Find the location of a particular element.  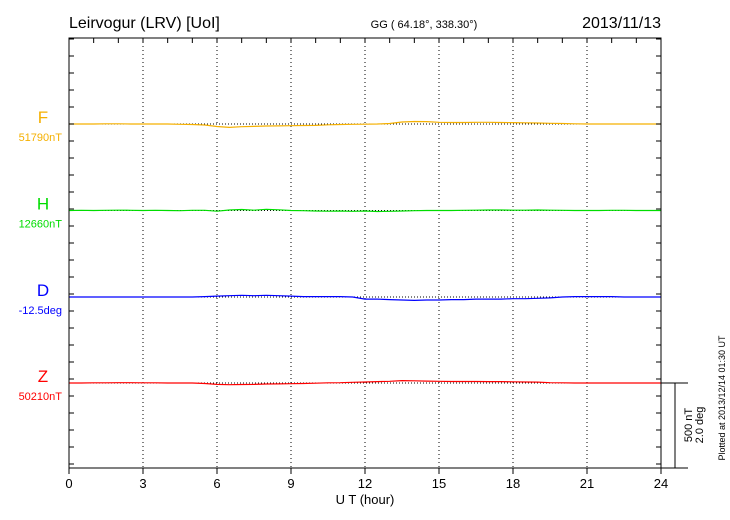

baseline-value-f: 51790nT is located at coordinates (41, 138).